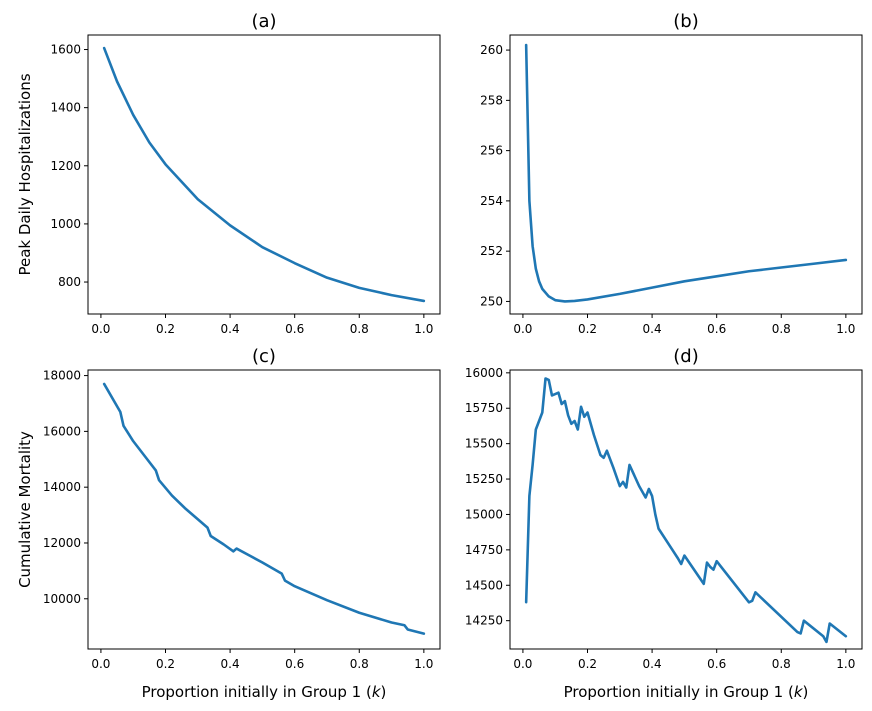 The image size is (872, 711). Describe the element at coordinates (264, 356) in the screenshot. I see `panel-title: (c)` at that location.